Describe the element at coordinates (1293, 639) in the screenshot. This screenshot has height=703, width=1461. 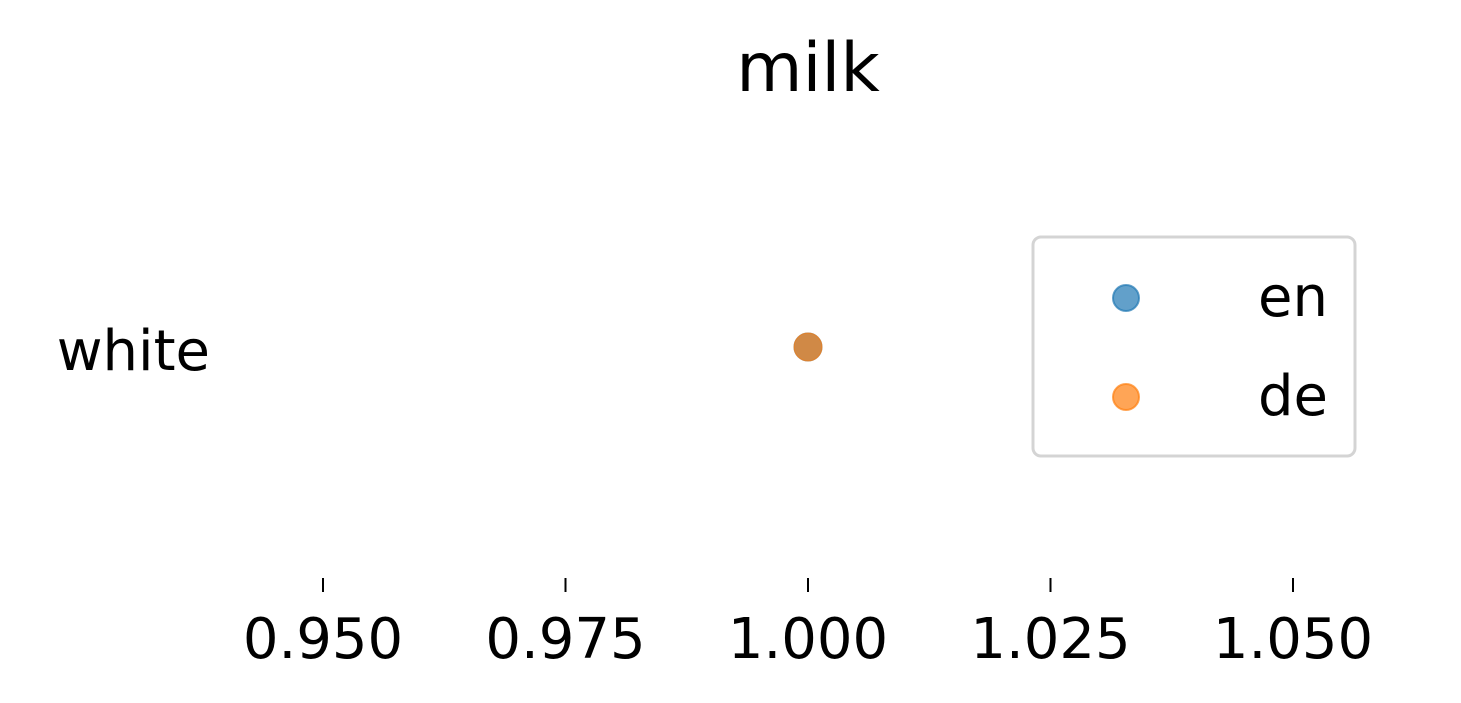
I see `x-tick-label: 1.050` at that location.